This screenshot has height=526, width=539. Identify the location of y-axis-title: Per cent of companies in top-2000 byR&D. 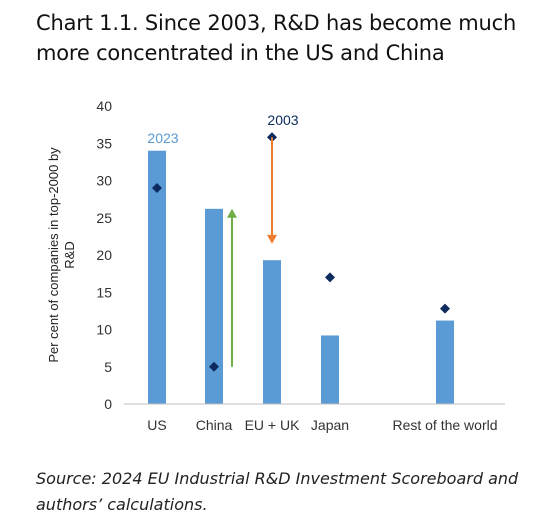
(61, 255).